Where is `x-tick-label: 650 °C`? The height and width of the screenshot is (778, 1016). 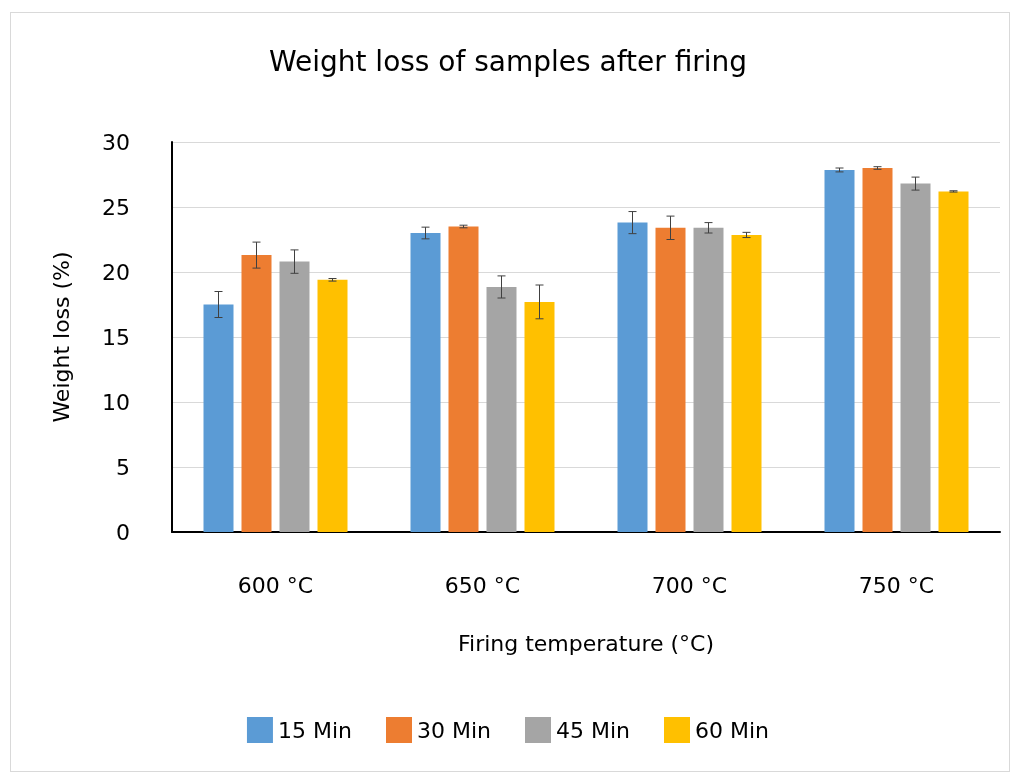
x-tick-label: 650 °C is located at coordinates (482, 585).